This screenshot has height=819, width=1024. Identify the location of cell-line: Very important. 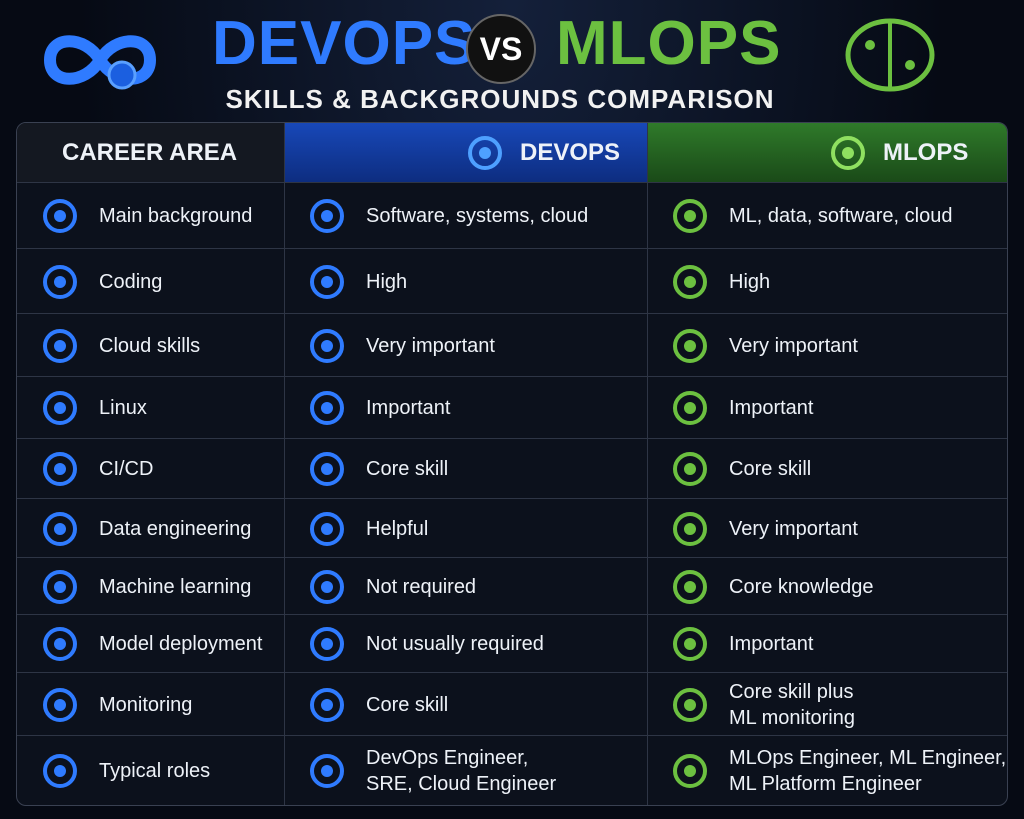
(430, 345).